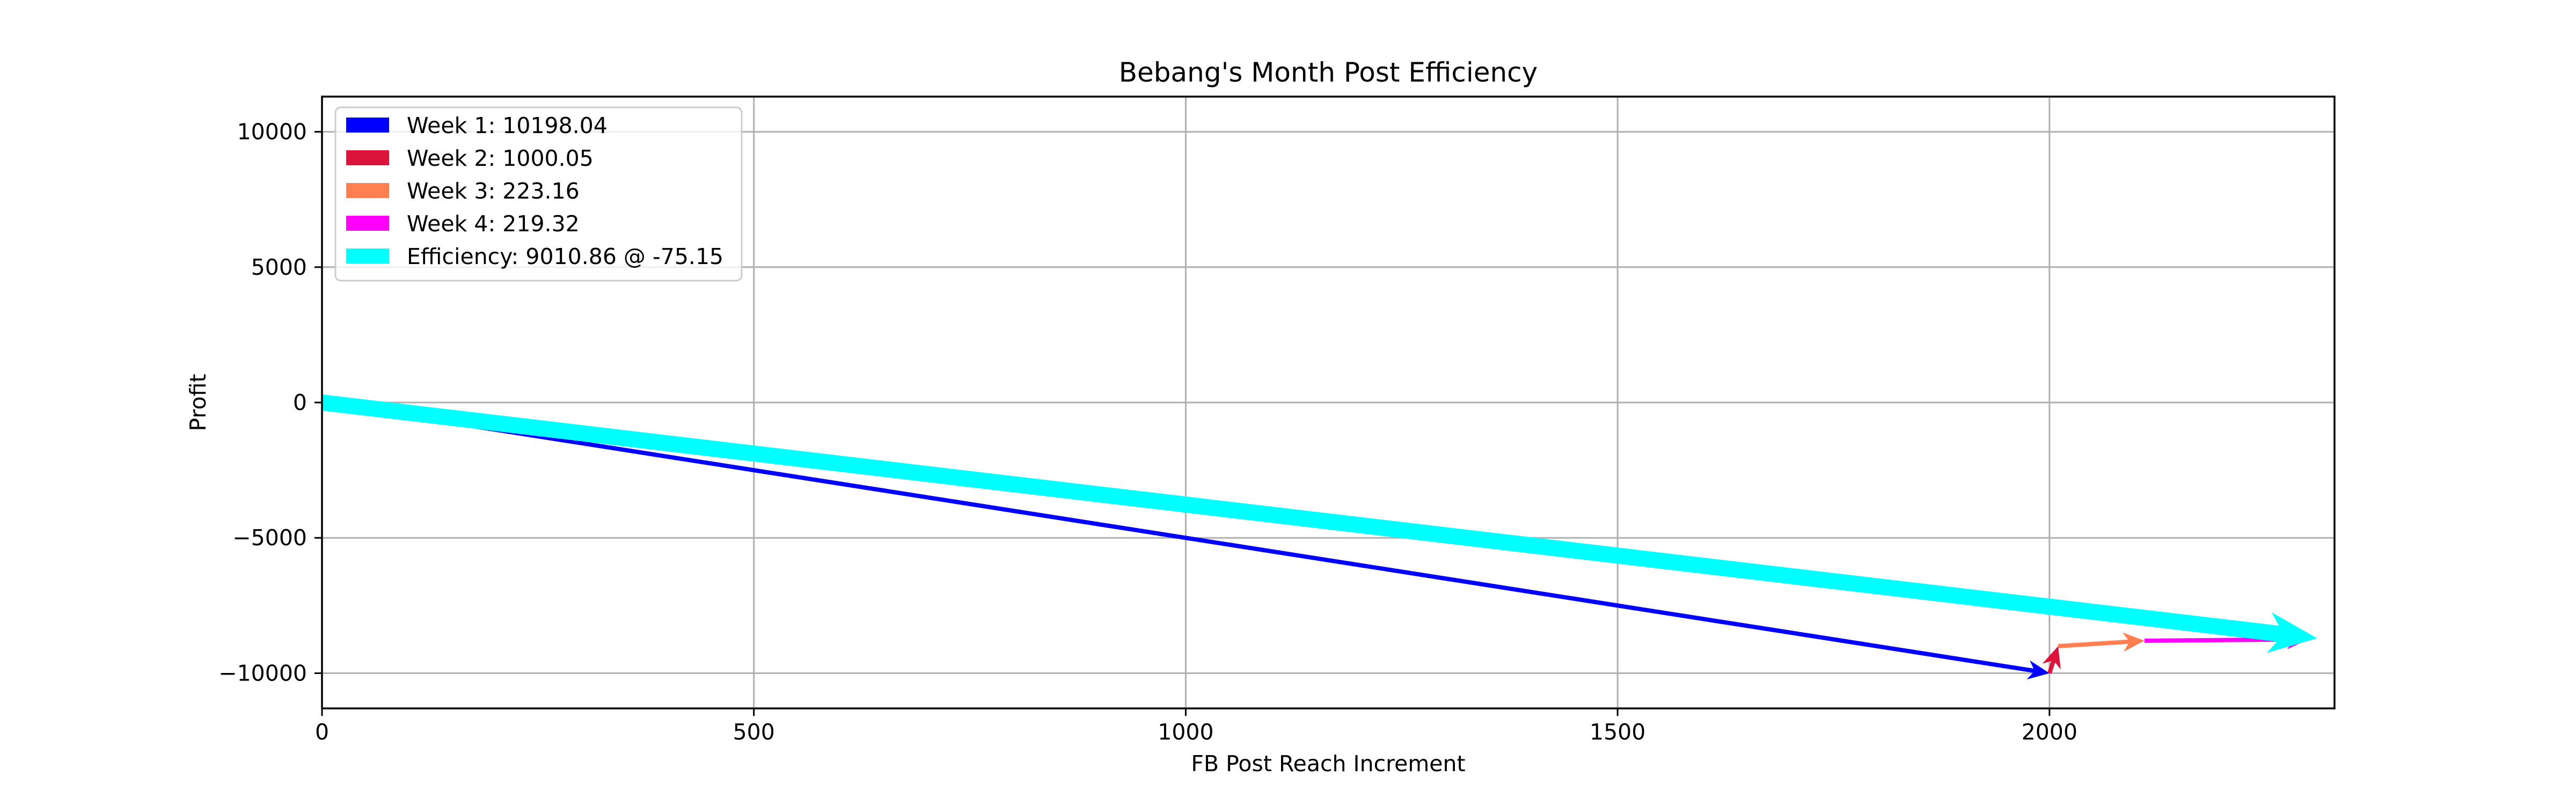 The image size is (2576, 805). What do you see at coordinates (1328, 764) in the screenshot?
I see `x-axis-label: FB Post Reach Increment` at bounding box center [1328, 764].